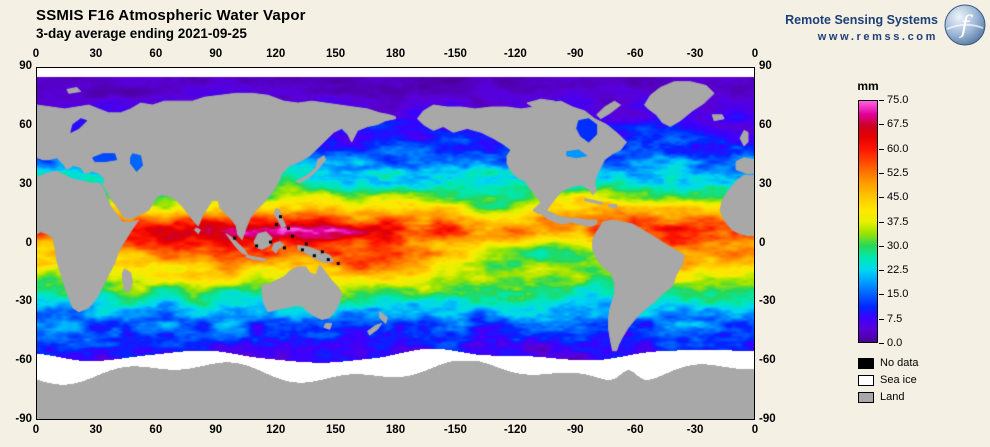  Describe the element at coordinates (216, 430) in the screenshot. I see `lon-tick-bottom-3: 90` at that location.